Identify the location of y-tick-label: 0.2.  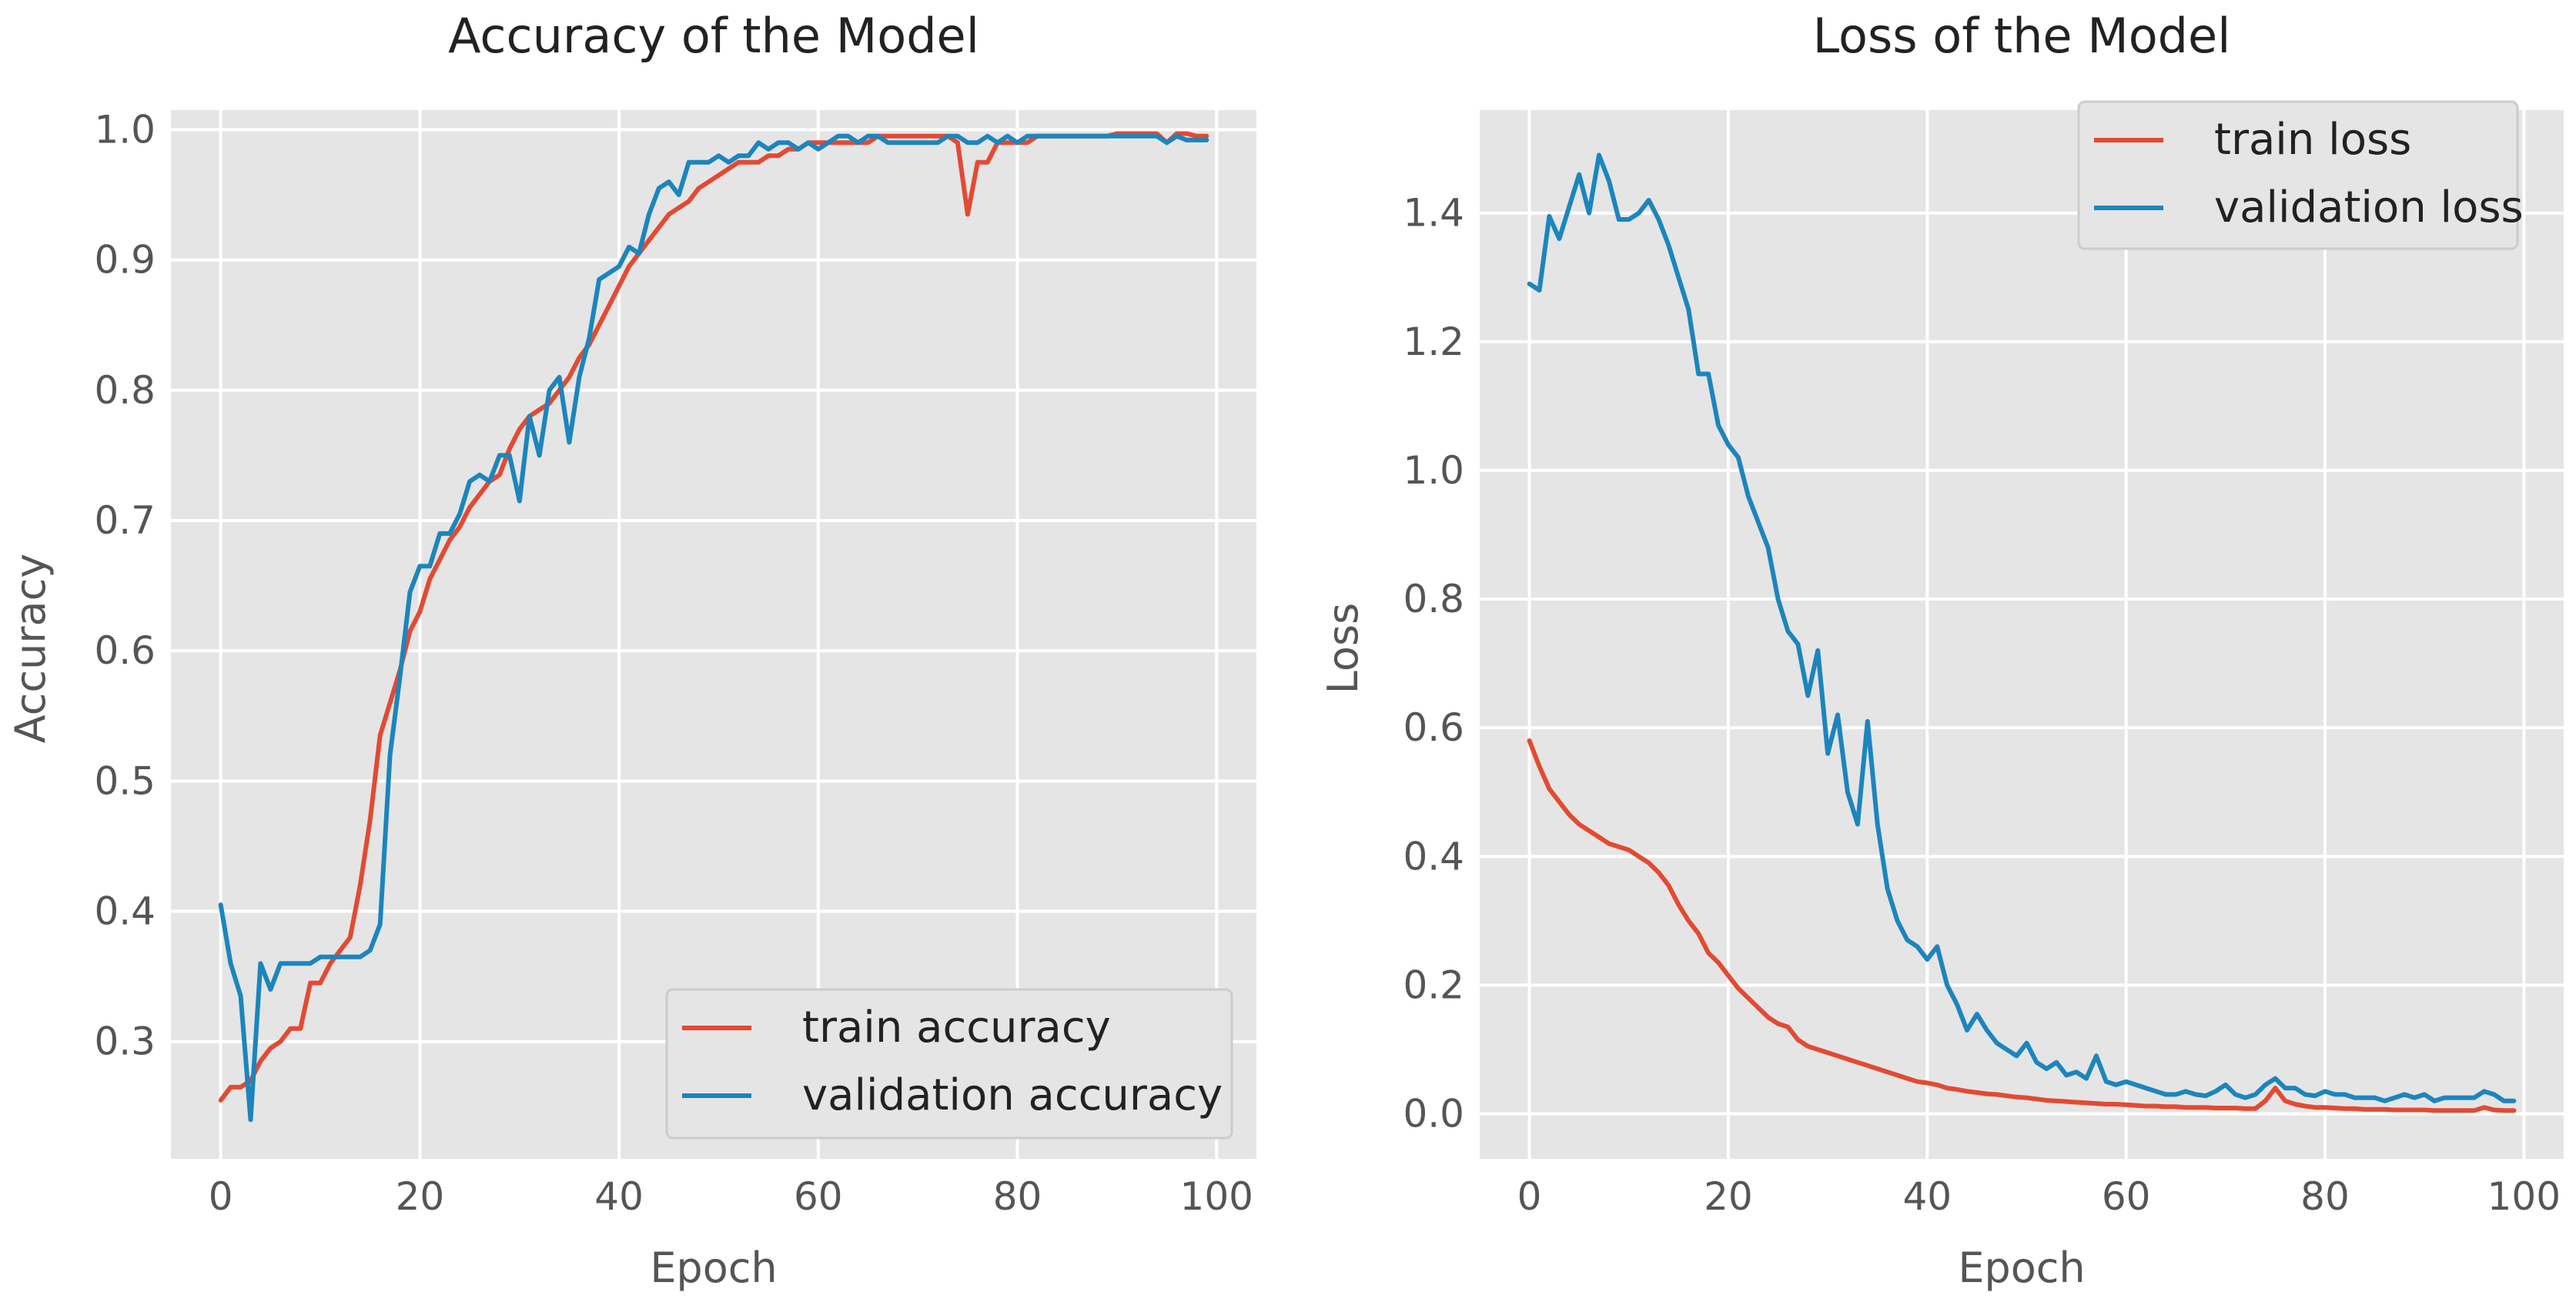
(1433, 985).